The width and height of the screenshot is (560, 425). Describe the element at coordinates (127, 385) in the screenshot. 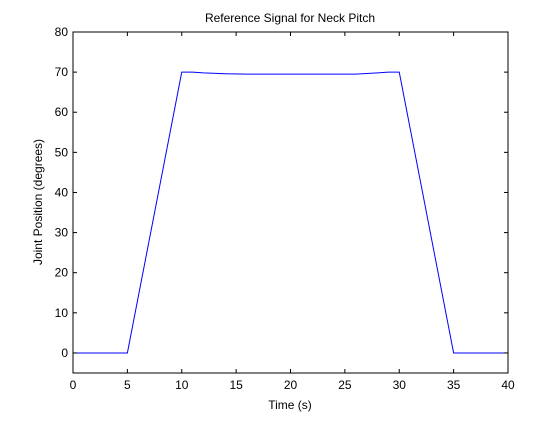

I see `x-tick-label: 5` at that location.